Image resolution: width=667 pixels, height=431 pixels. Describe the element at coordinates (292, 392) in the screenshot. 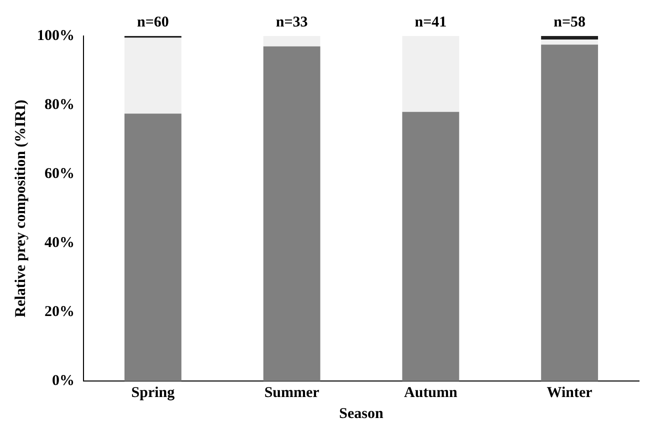

I see `x-tick-label: Summer` at that location.